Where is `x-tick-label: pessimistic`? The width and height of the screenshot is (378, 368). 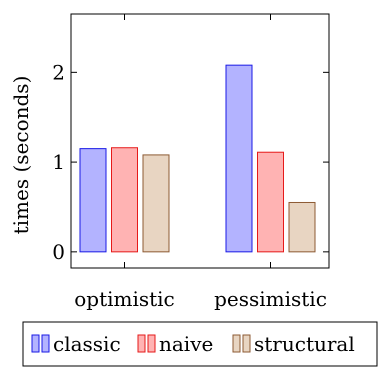 x-tick-label: pessimistic is located at coordinates (270, 299).